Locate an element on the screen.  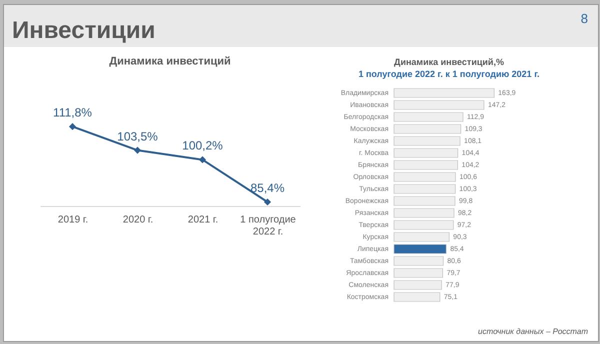
x-tick-label: 1 полугодие 2022 г. is located at coordinates (268, 226).